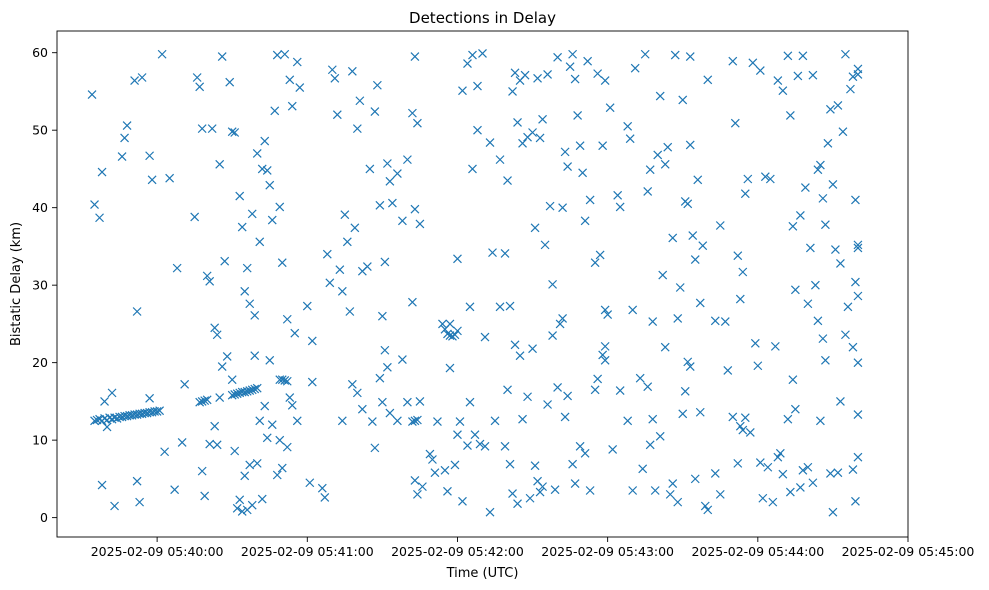 This screenshot has height=590, width=989. I want to click on y-axis-label: Bistatic Delay (km), so click(16, 284).